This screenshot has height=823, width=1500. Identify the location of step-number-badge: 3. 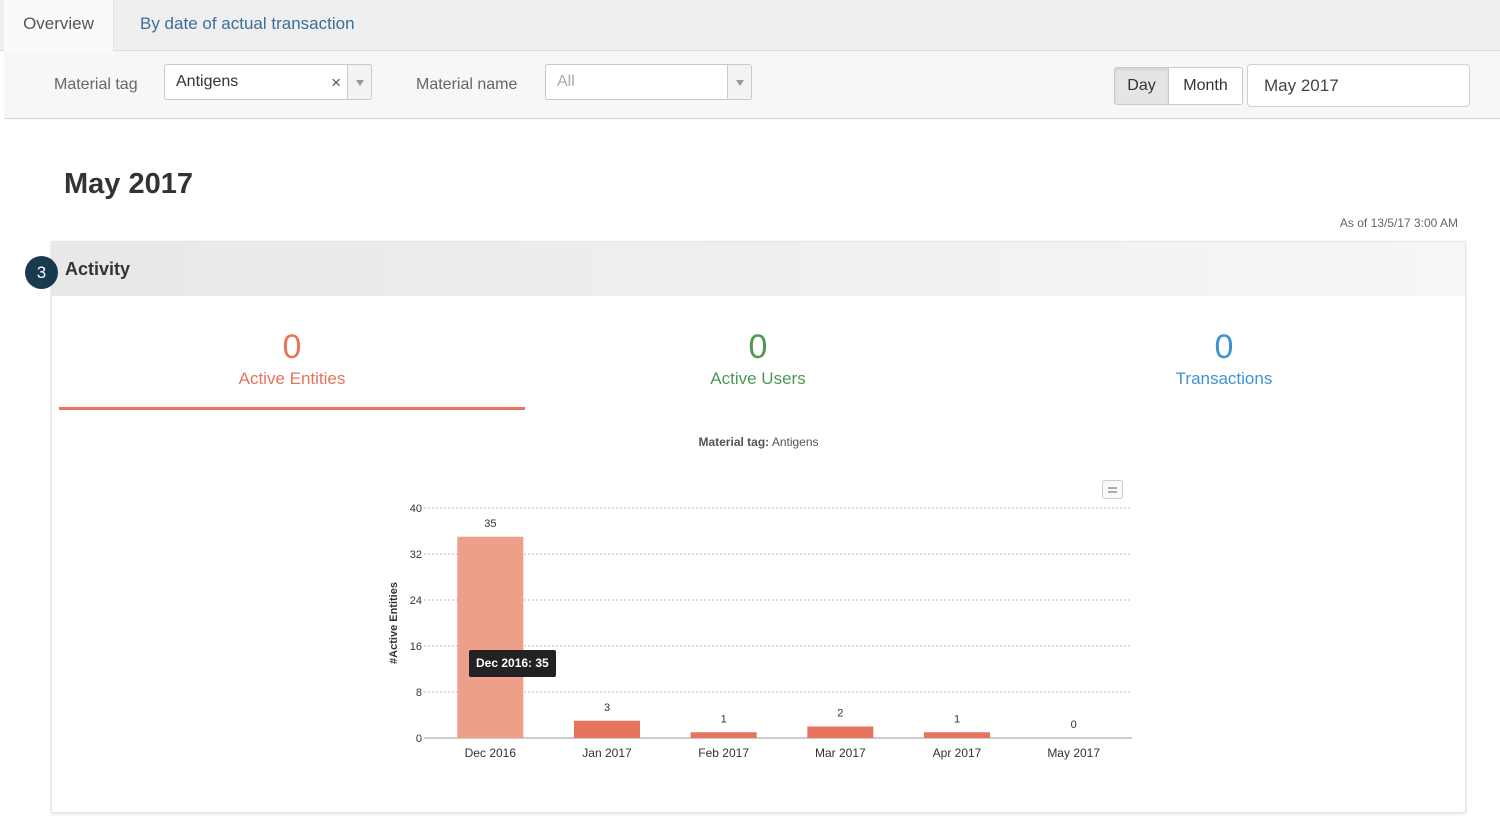
(41, 272).